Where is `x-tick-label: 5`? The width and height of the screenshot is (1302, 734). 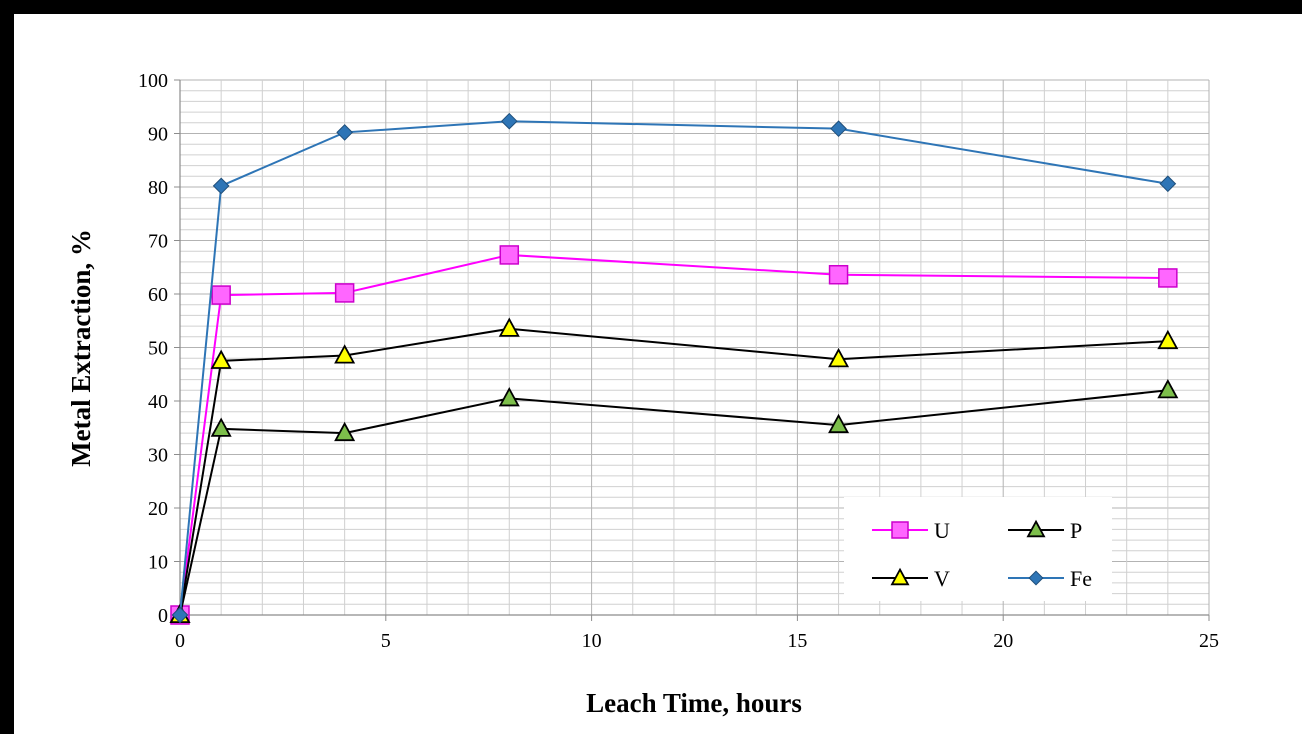 x-tick-label: 5 is located at coordinates (386, 641).